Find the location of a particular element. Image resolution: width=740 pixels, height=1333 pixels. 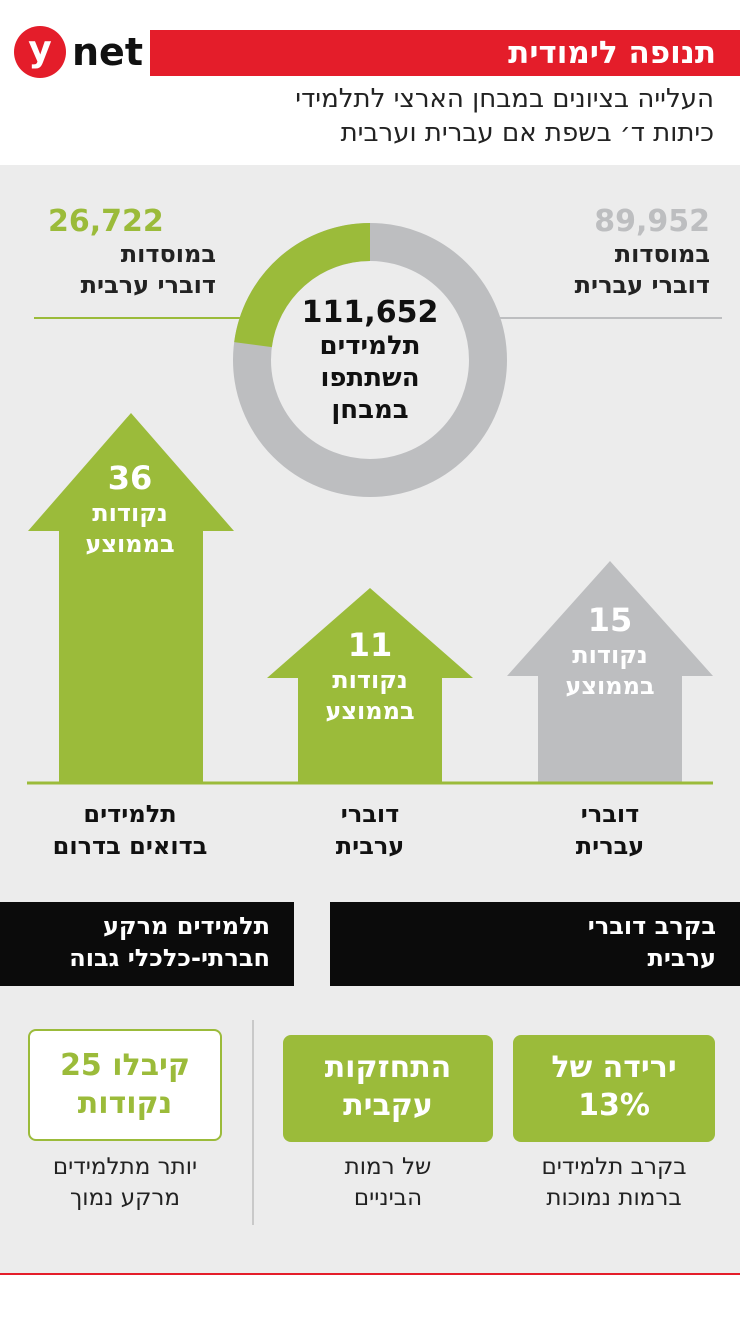

high-ses-gain-line1: קיבלו 25 is located at coordinates (125, 1065).